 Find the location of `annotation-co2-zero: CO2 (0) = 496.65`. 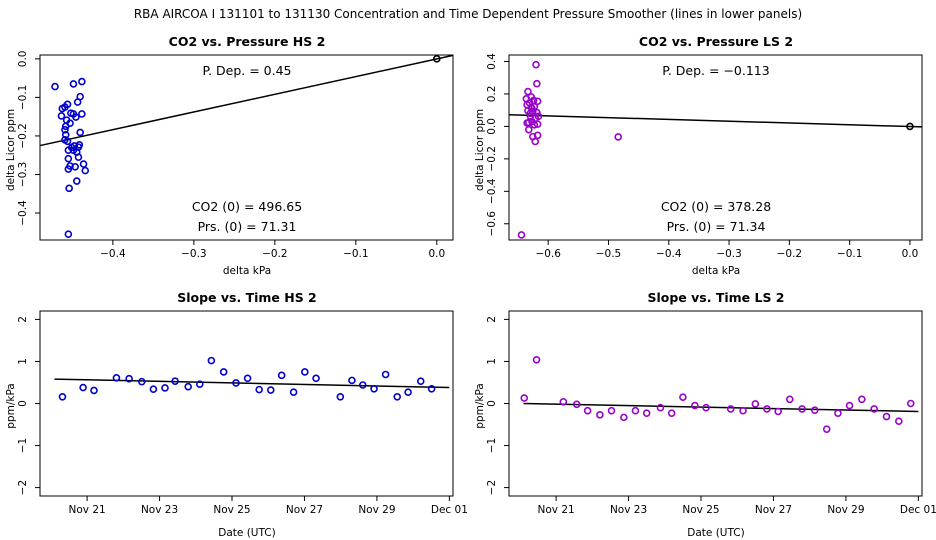

annotation-co2-zero: CO2 (0) = 496.65 is located at coordinates (247, 206).